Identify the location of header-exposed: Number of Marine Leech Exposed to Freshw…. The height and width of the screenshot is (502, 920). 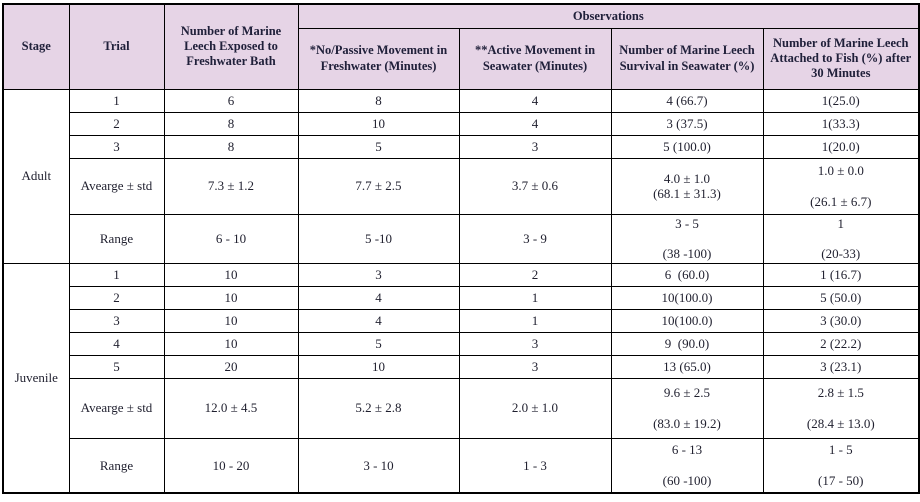
(231, 46).